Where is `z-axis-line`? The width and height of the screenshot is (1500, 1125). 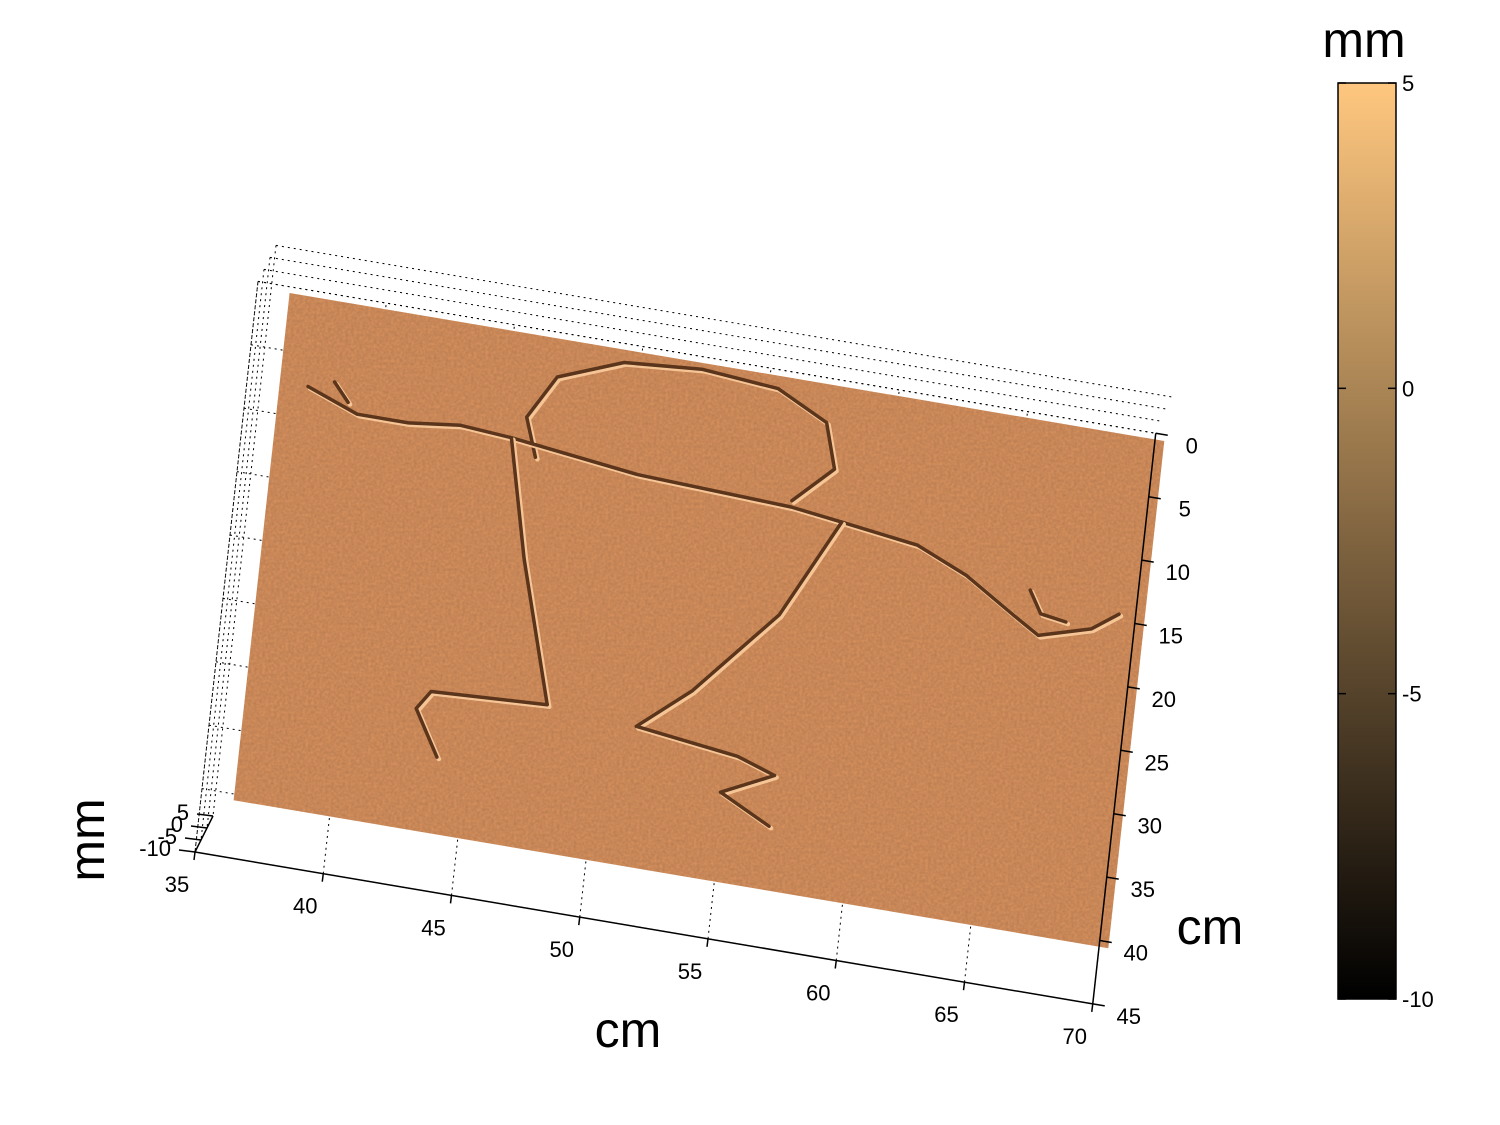
z-axis-line is located at coordinates (204, 834).